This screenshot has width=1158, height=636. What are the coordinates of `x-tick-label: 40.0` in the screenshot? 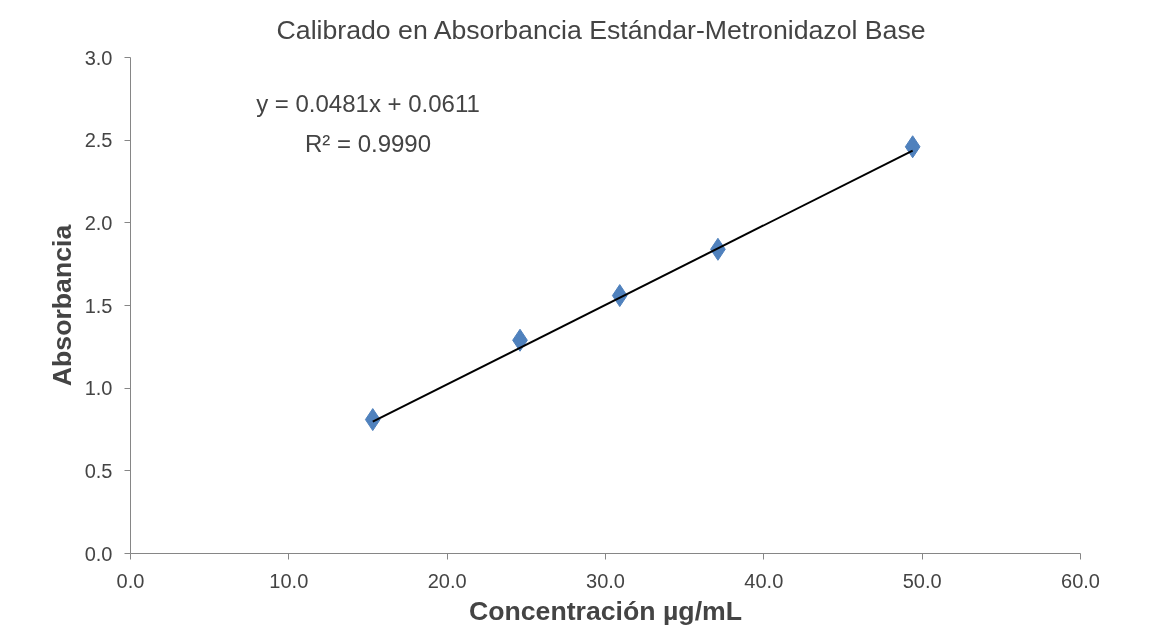 It's located at (764, 580).